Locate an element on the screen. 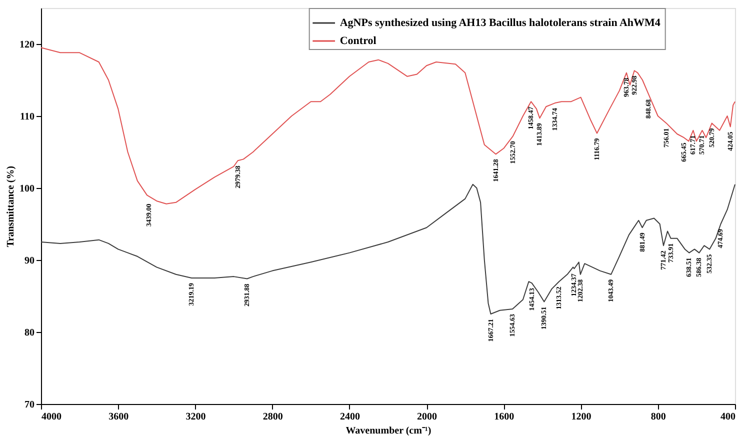  y-tick-label: 110 is located at coordinates (27, 117).